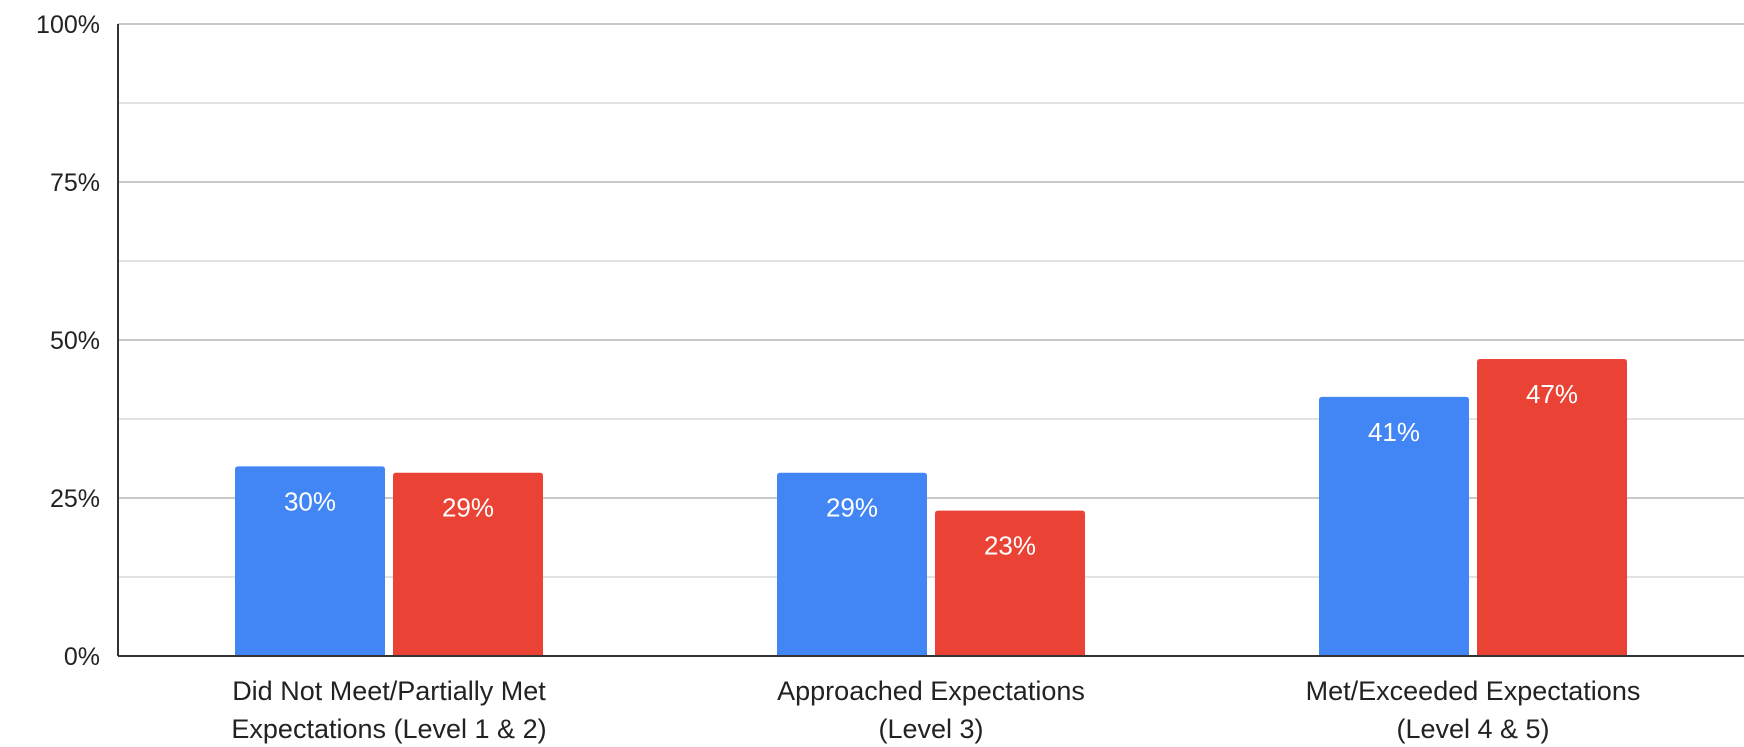 This screenshot has width=1744, height=747. I want to click on y-tick-label: 50%, so click(75, 341).